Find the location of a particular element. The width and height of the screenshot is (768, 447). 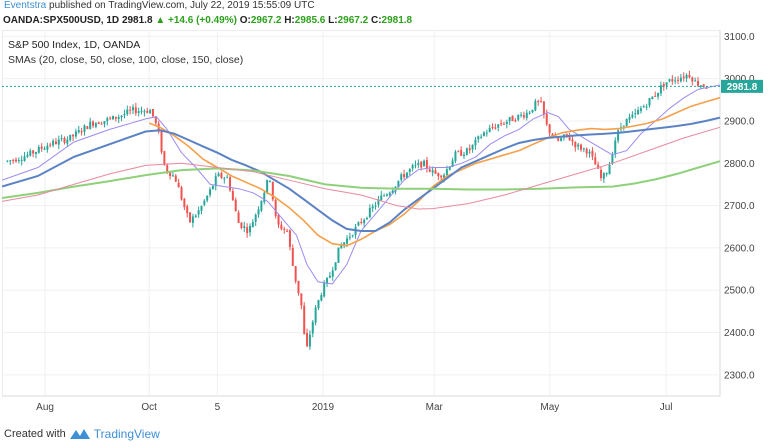

y-tick-label: 2600.0 is located at coordinates (739, 248).